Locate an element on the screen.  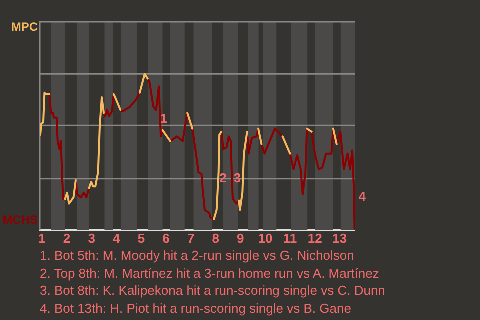
x-tick-label: 13 is located at coordinates (340, 238).